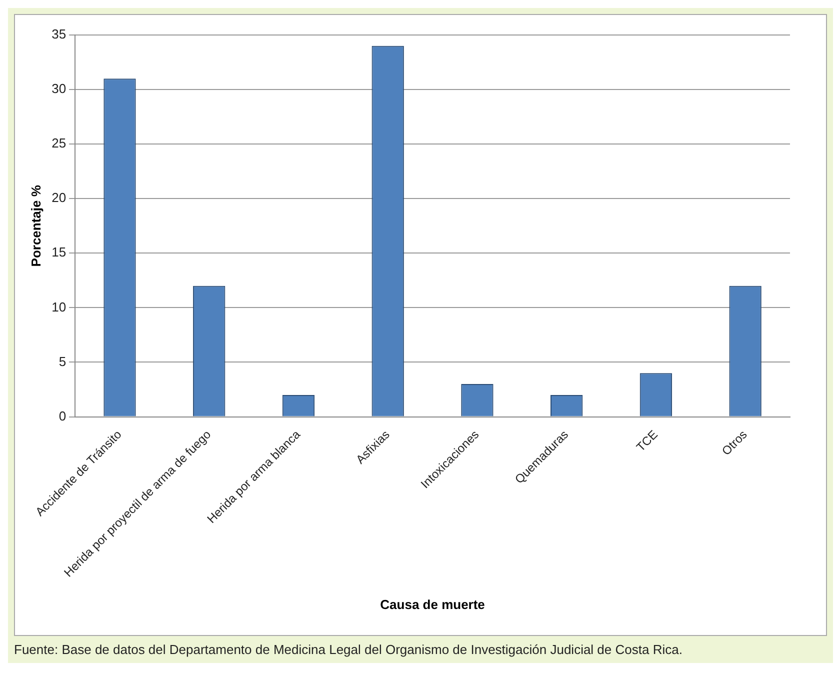 This screenshot has width=835, height=698. What do you see at coordinates (59, 198) in the screenshot?
I see `y-tick-label: 20` at bounding box center [59, 198].